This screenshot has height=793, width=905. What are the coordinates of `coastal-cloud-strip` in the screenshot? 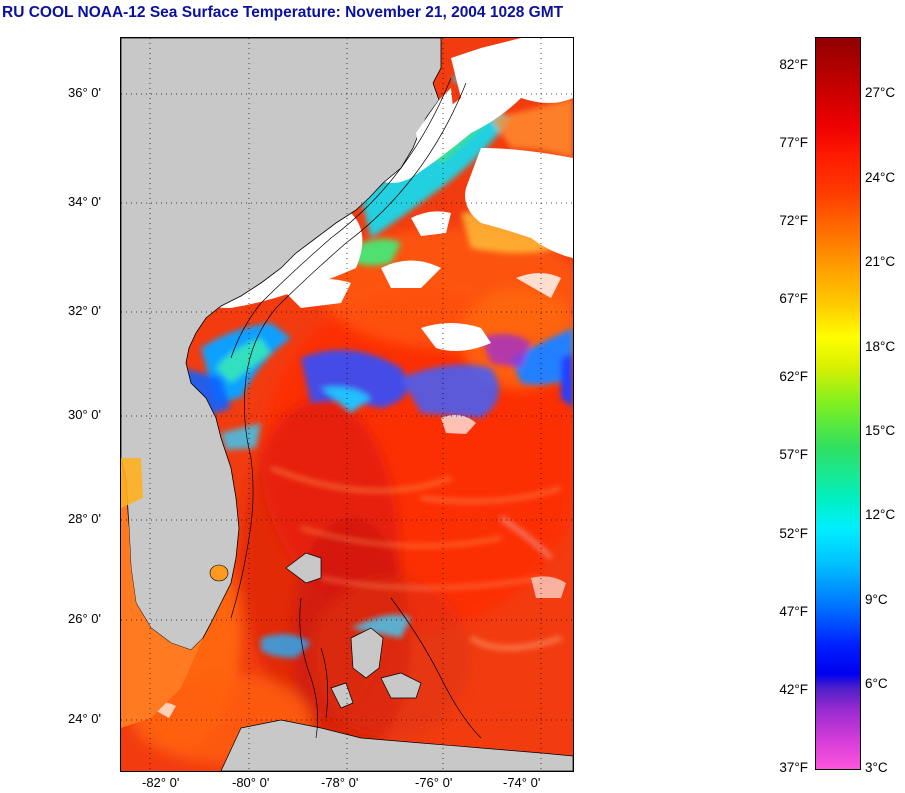 It's located at (434, 123).